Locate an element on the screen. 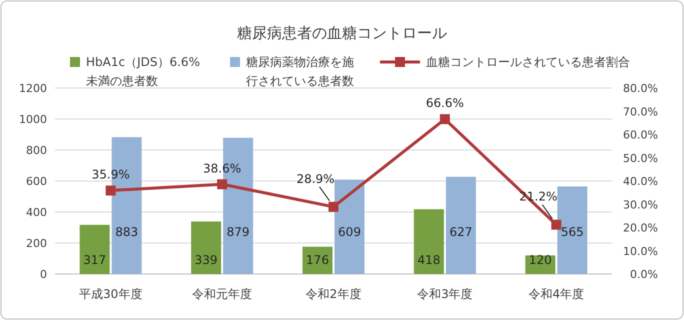 This screenshot has width=684, height=320. data-label: 627 is located at coordinates (460, 232).